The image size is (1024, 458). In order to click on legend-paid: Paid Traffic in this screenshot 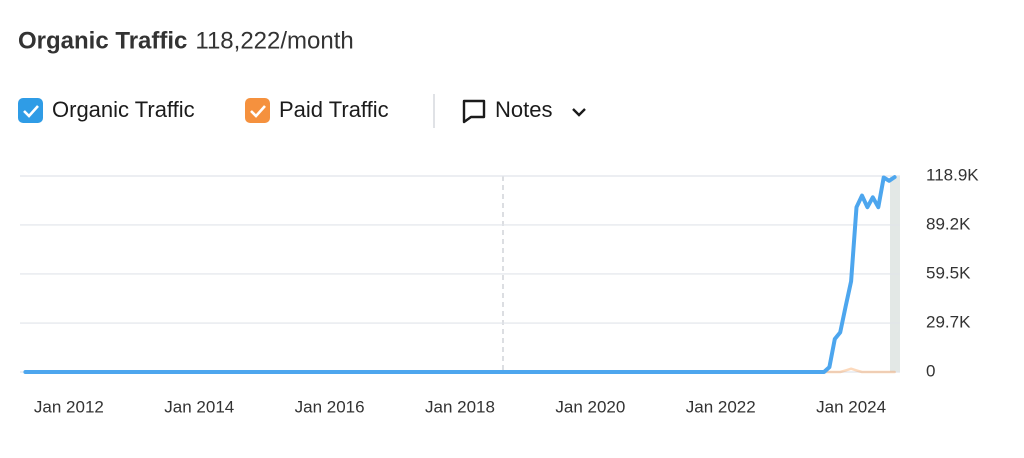, I will do `click(317, 110)`.